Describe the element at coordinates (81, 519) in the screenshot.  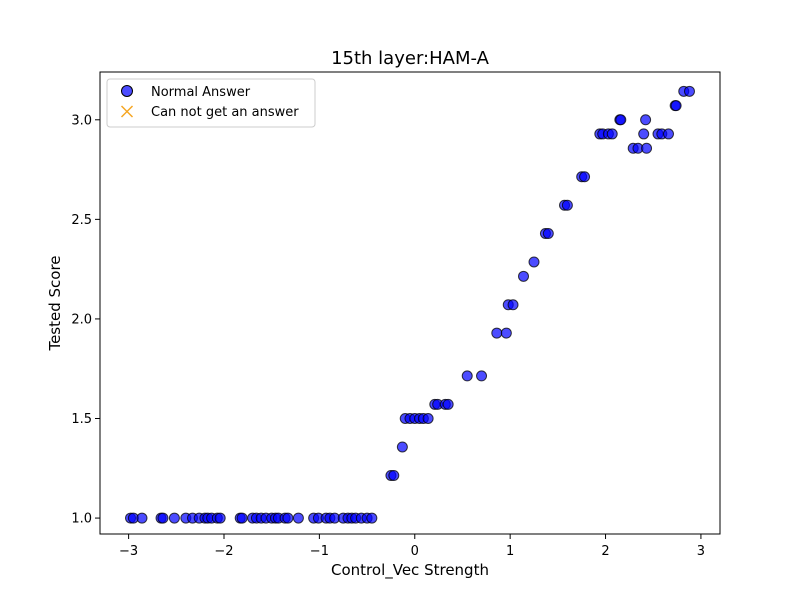
I see `y-tick-label: 1.0` at that location.